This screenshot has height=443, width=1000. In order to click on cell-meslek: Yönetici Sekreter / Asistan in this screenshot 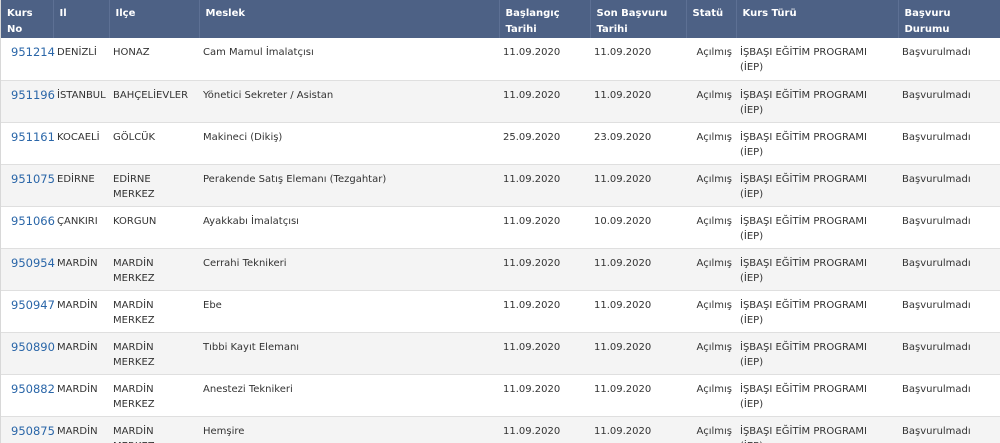, I will do `click(349, 101)`.